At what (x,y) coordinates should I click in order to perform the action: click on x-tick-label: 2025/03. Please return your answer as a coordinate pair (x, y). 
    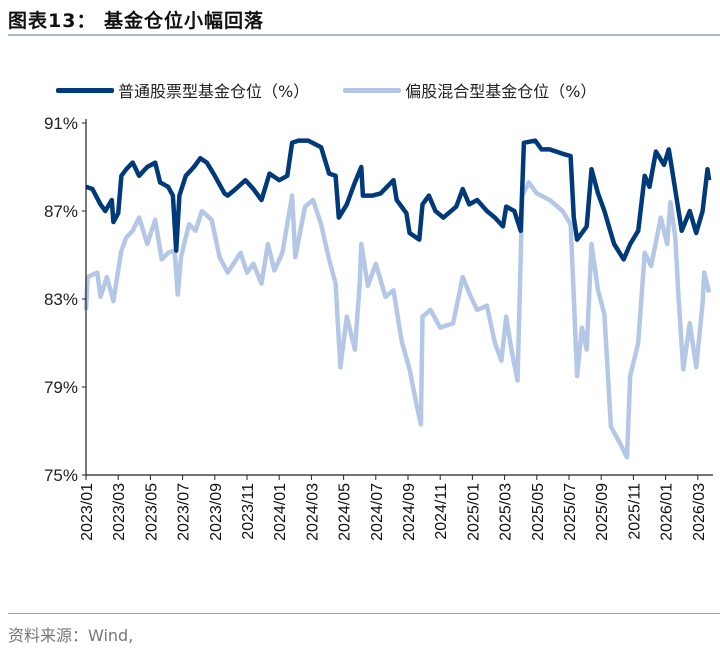
    Looking at the image, I should click on (506, 512).